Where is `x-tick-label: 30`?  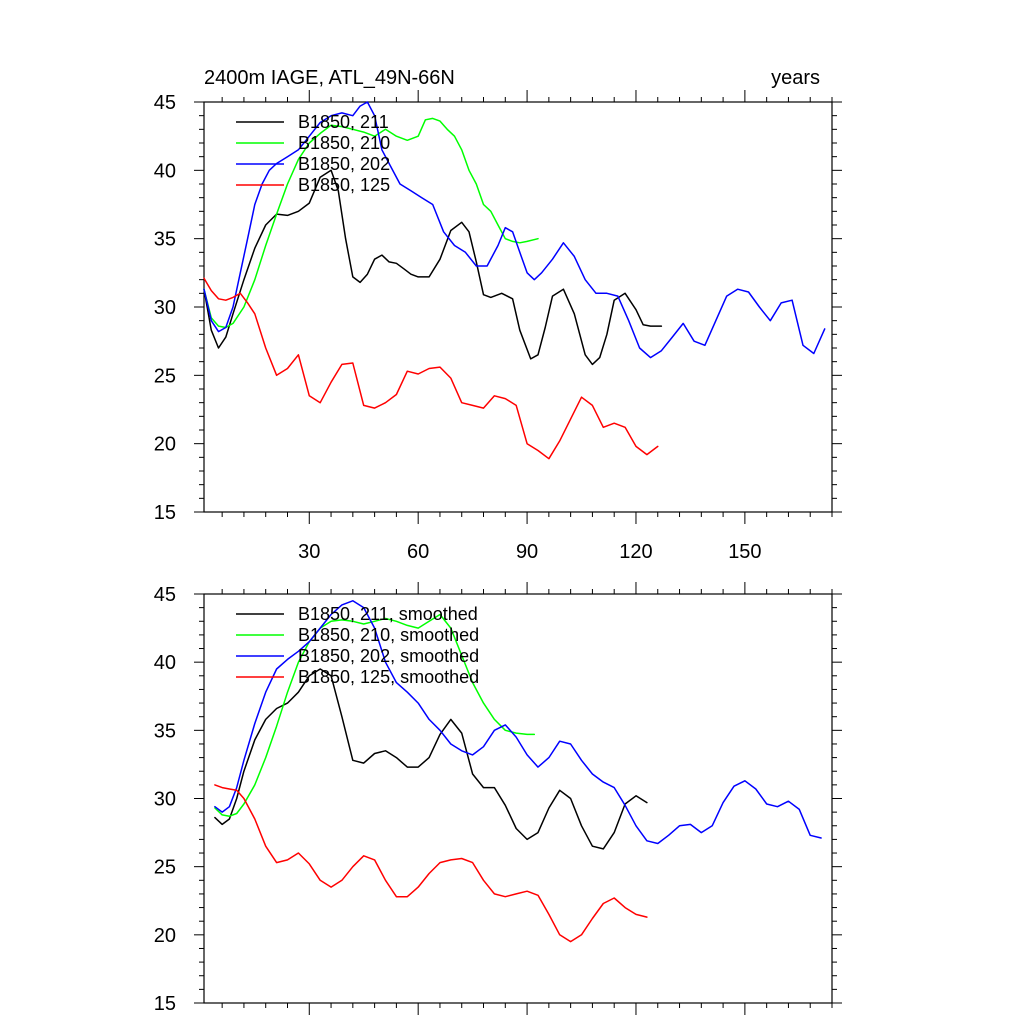 x-tick-label: 30 is located at coordinates (309, 552).